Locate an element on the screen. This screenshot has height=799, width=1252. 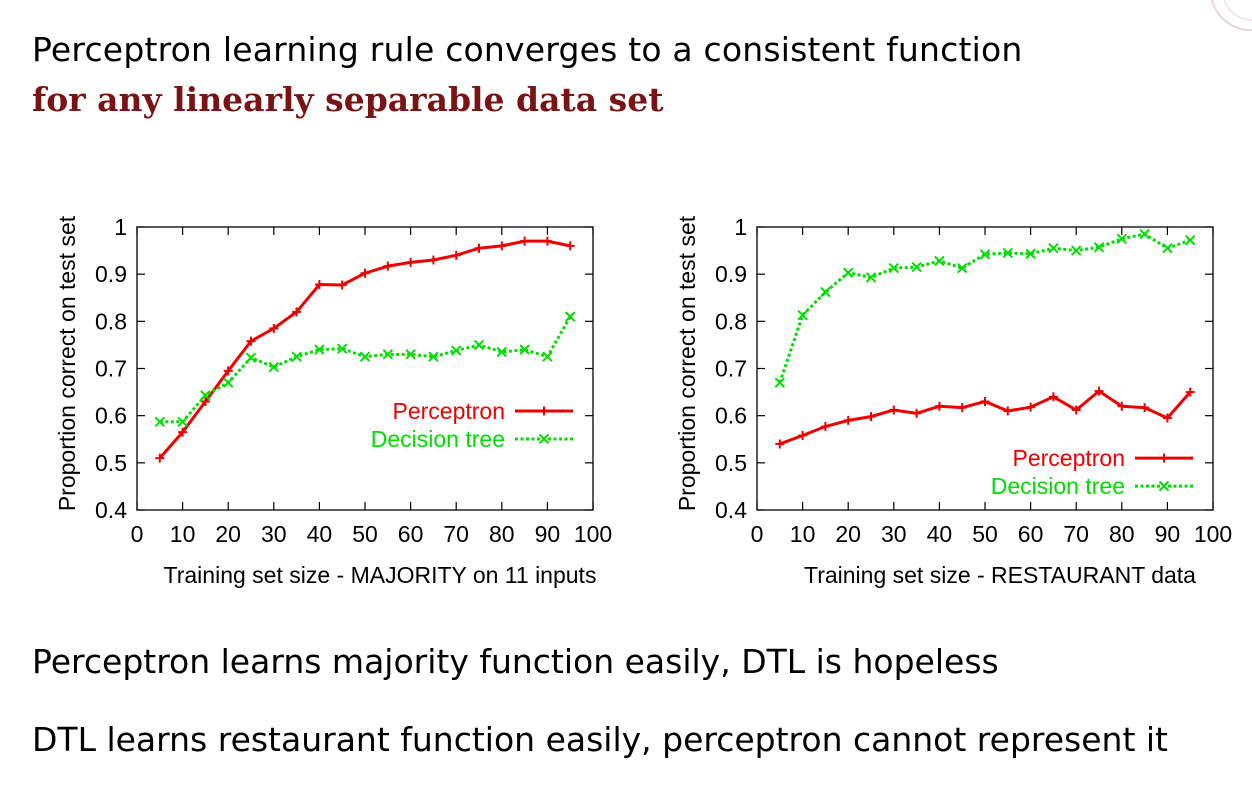
x-axis-label: Training set size - RESTAURANT data is located at coordinates (1000, 575).